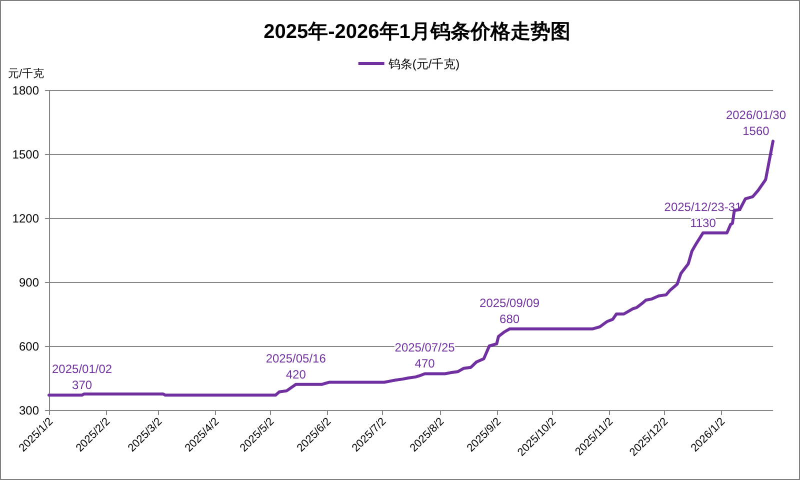  Describe the element at coordinates (29, 347) in the screenshot. I see `y-tick-label: 600` at that location.